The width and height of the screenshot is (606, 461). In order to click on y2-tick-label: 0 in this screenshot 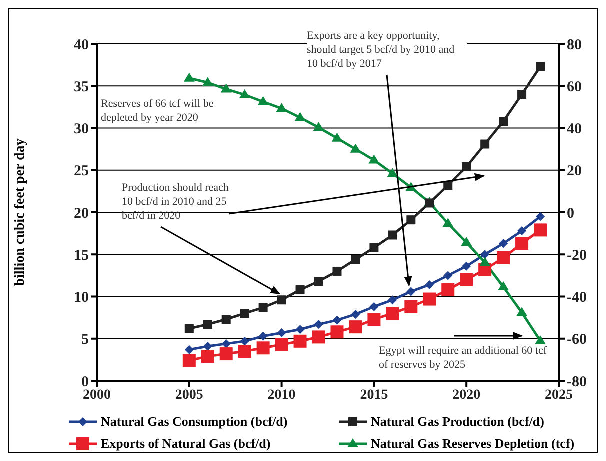, I will do `click(570, 214)`.